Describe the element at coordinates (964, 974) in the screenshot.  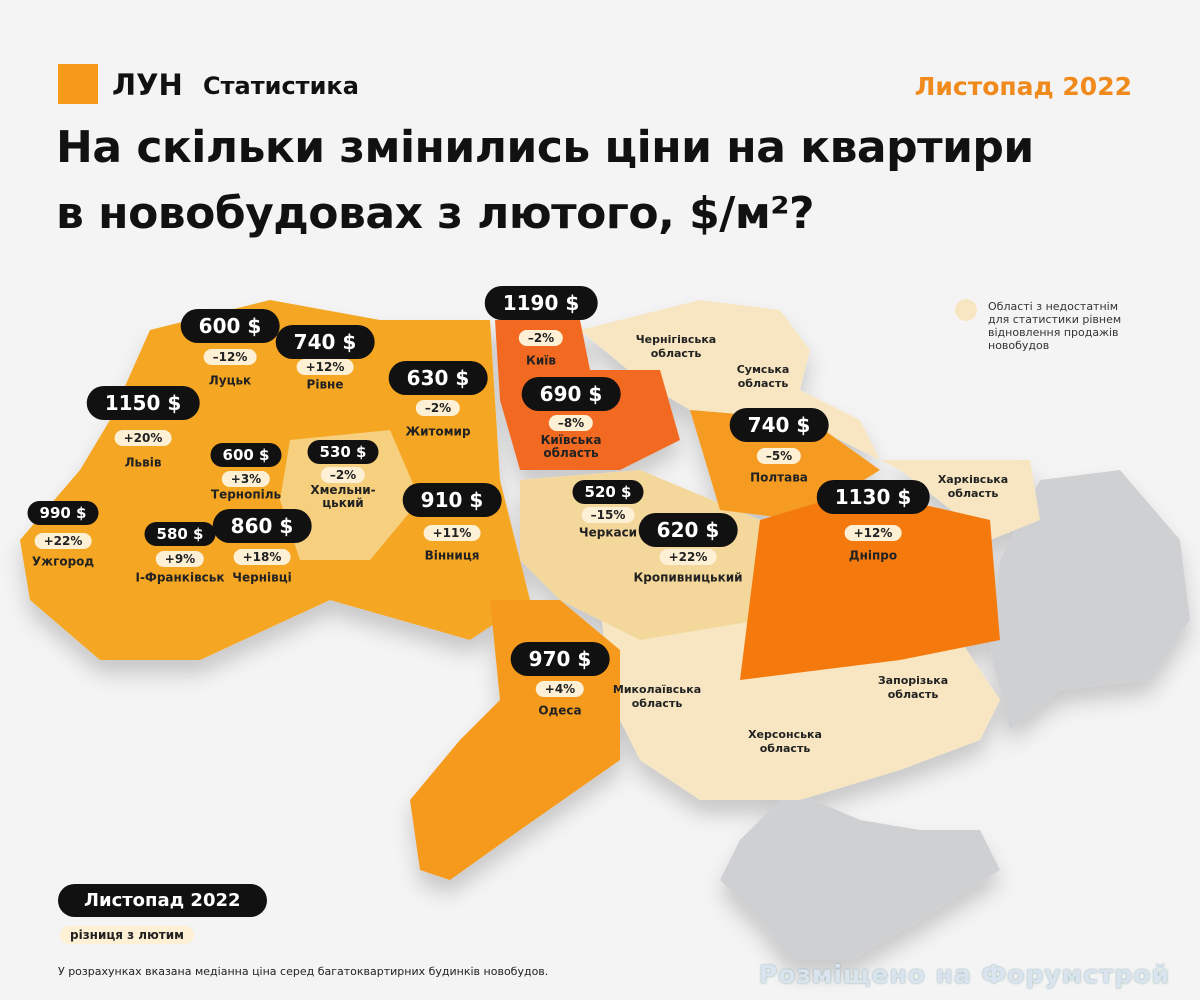
I see `watermark: Розміщено на Форумстрой` at that location.